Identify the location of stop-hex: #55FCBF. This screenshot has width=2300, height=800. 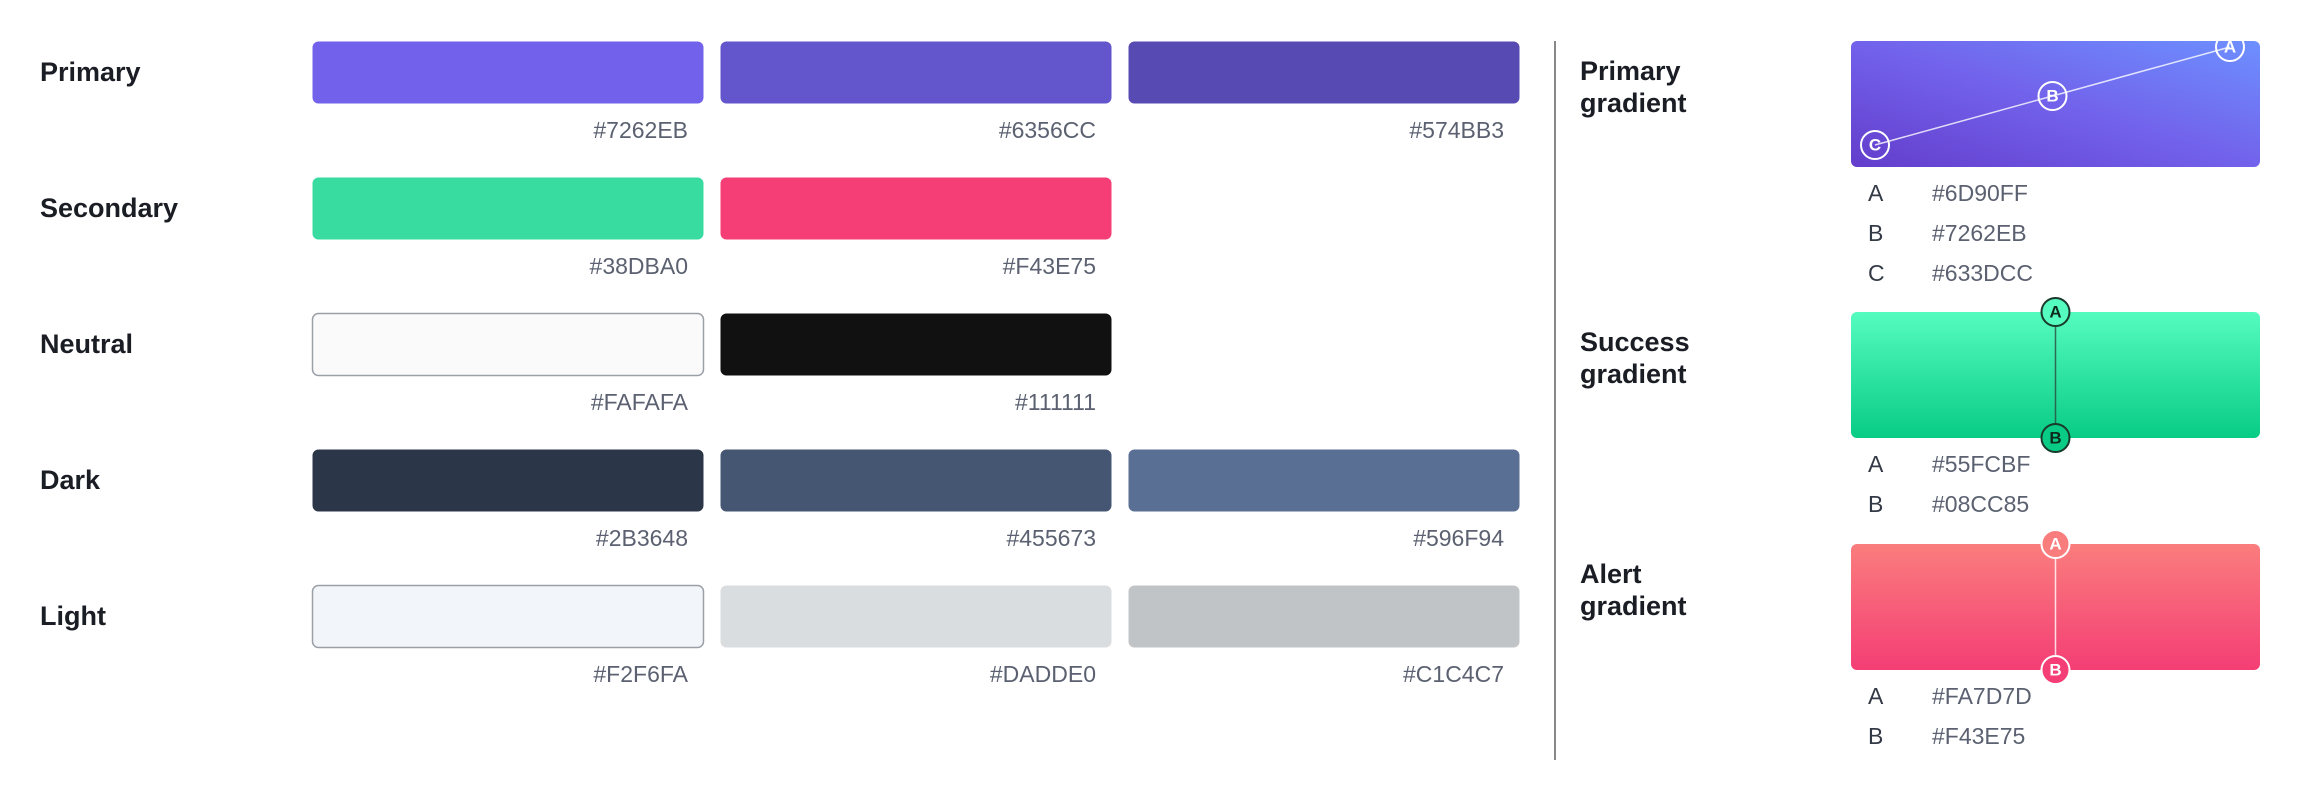
(1981, 464).